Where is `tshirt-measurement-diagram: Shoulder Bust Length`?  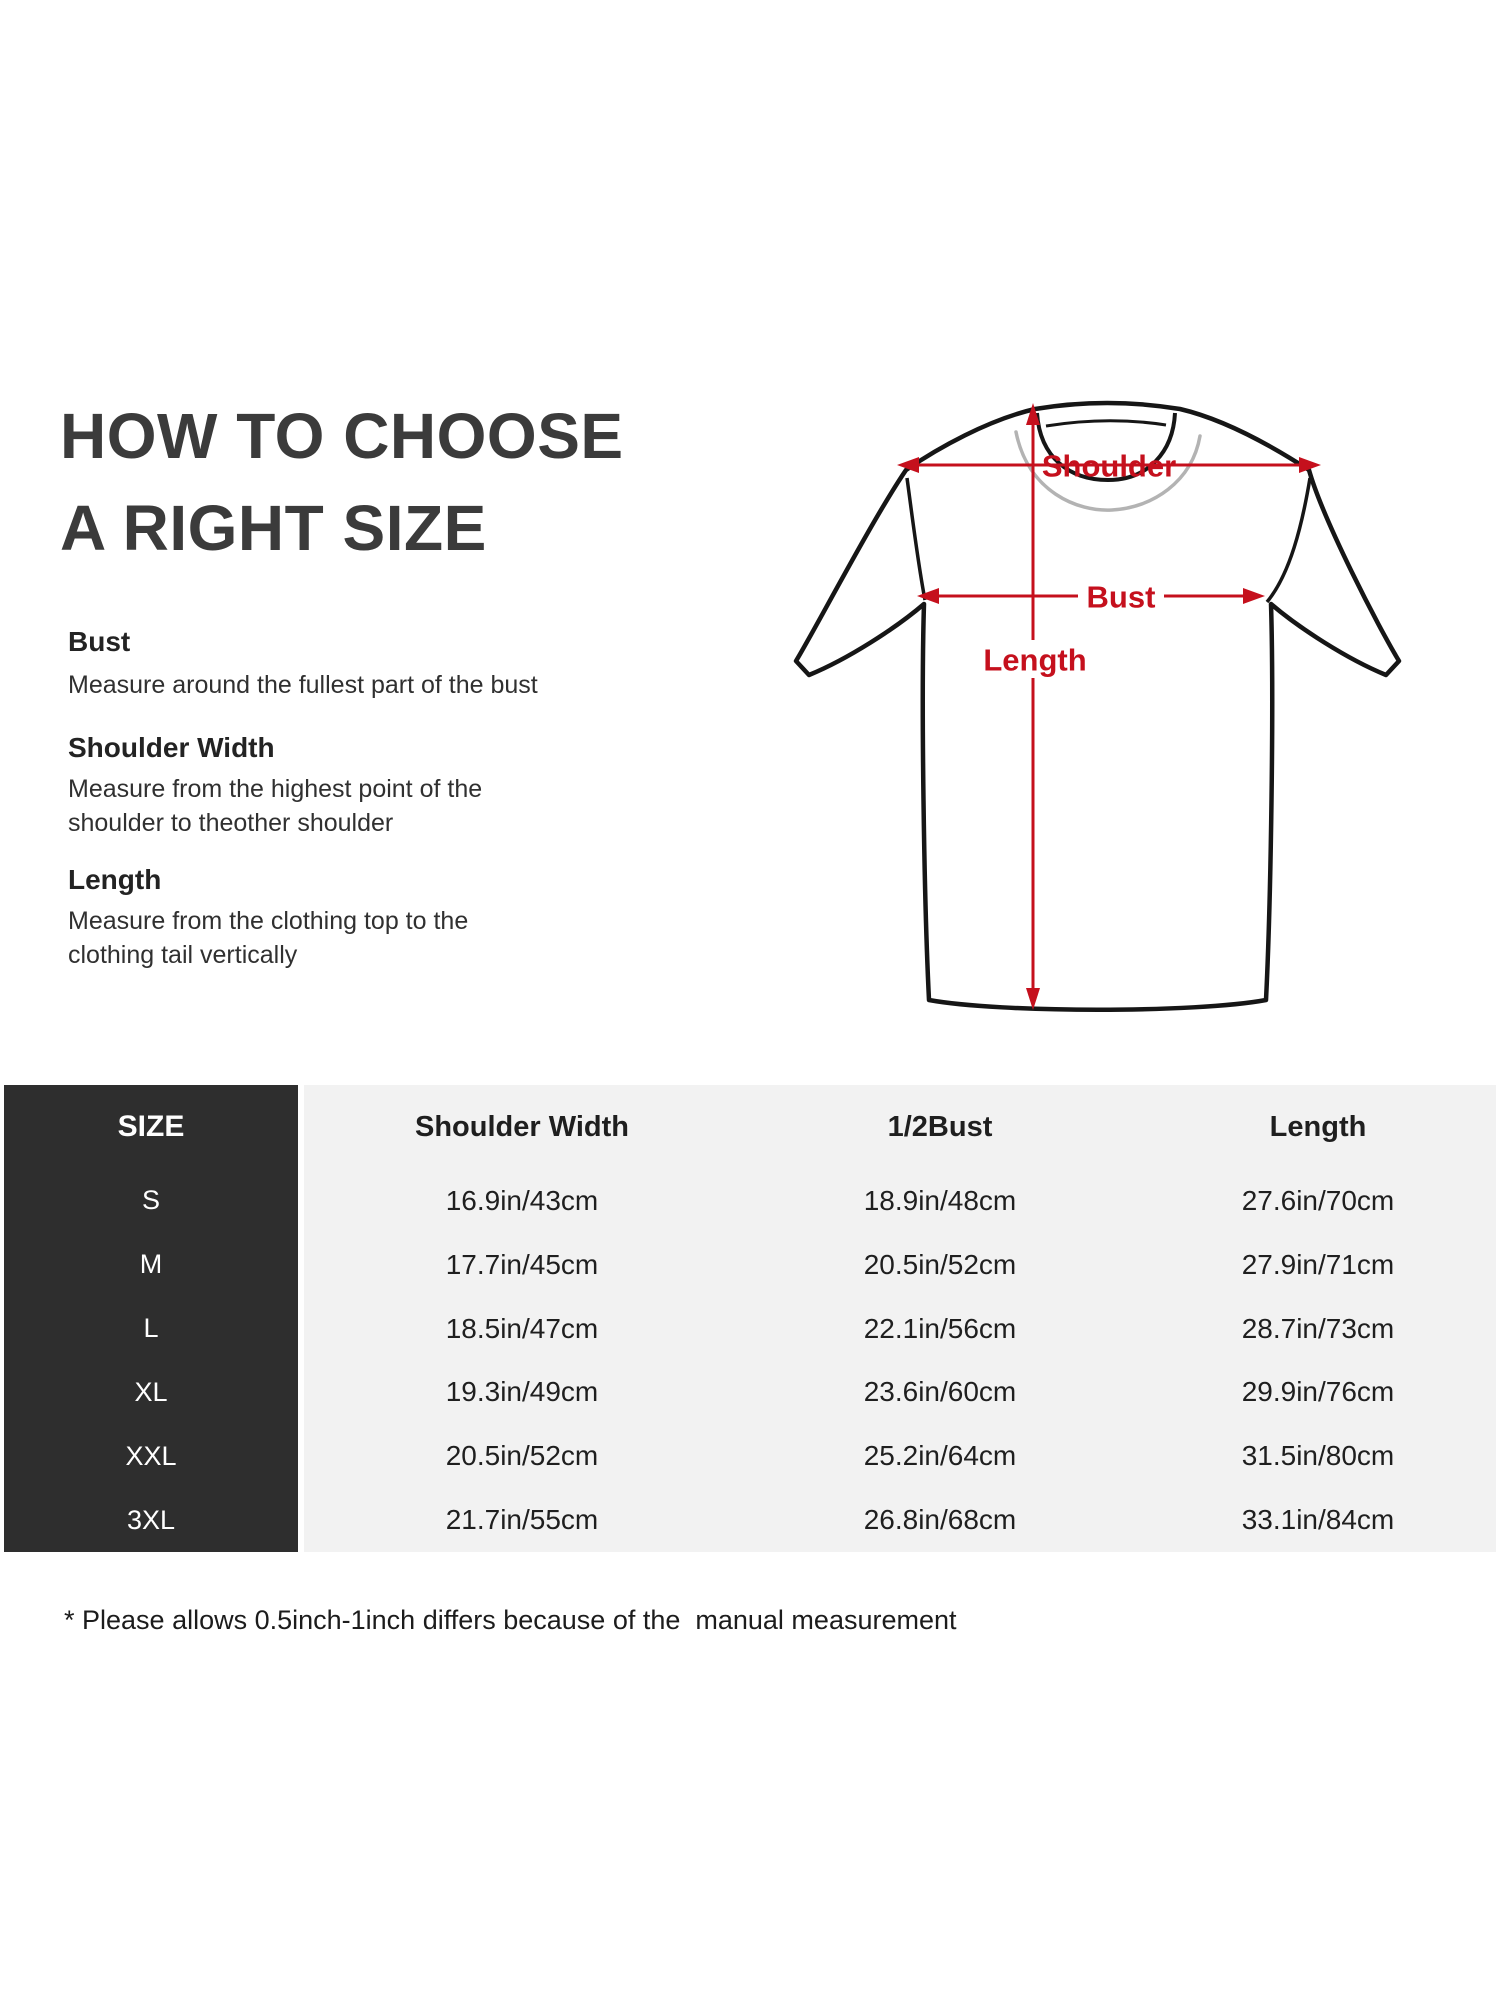
tshirt-measurement-diagram: Shoulder Bust Length is located at coordinates (1097, 706).